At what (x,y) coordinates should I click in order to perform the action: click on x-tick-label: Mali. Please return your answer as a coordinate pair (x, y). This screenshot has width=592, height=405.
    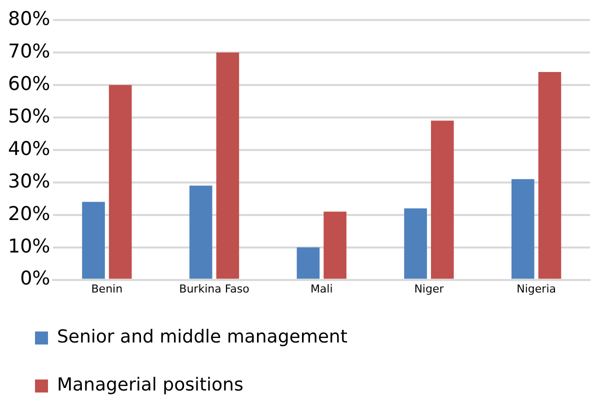
    Looking at the image, I should click on (321, 289).